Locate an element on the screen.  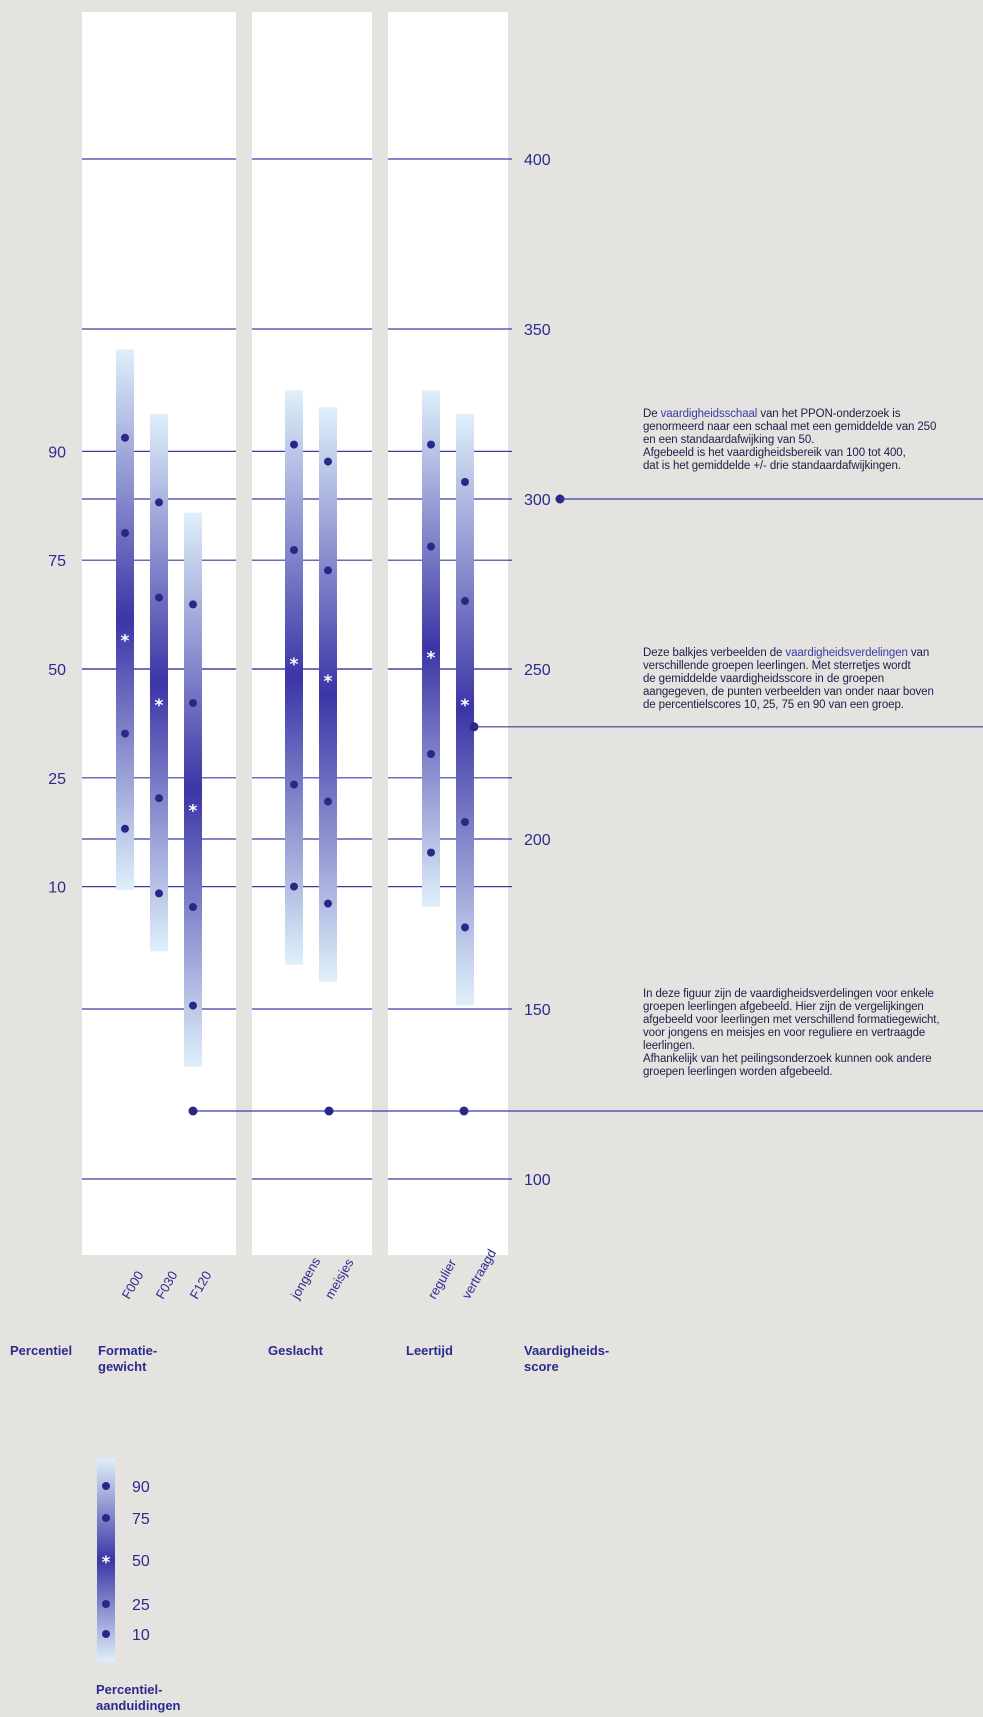
note-text: groepen leerlingen worden afgebeeld. is located at coordinates (738, 1072).